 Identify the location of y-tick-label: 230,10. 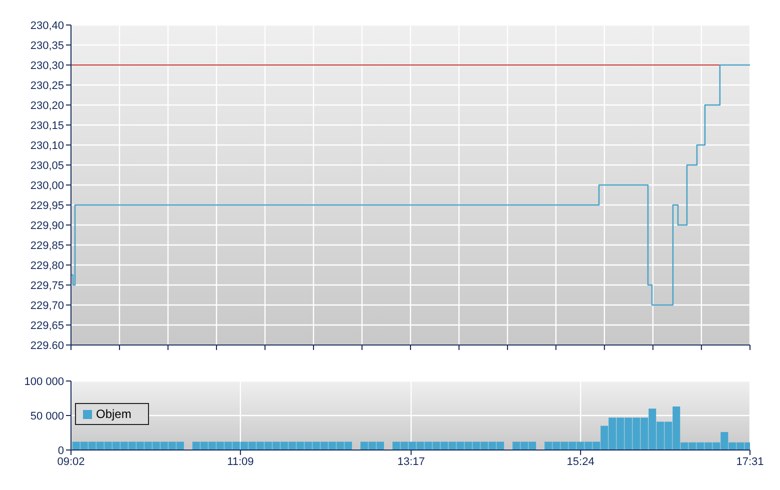
(47, 146).